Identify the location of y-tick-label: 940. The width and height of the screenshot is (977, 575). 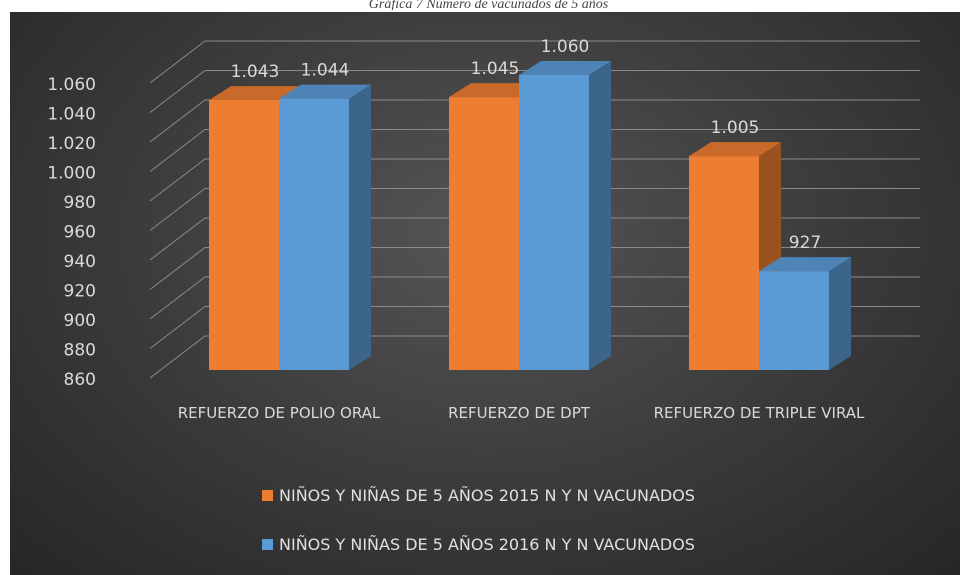
(80, 262).